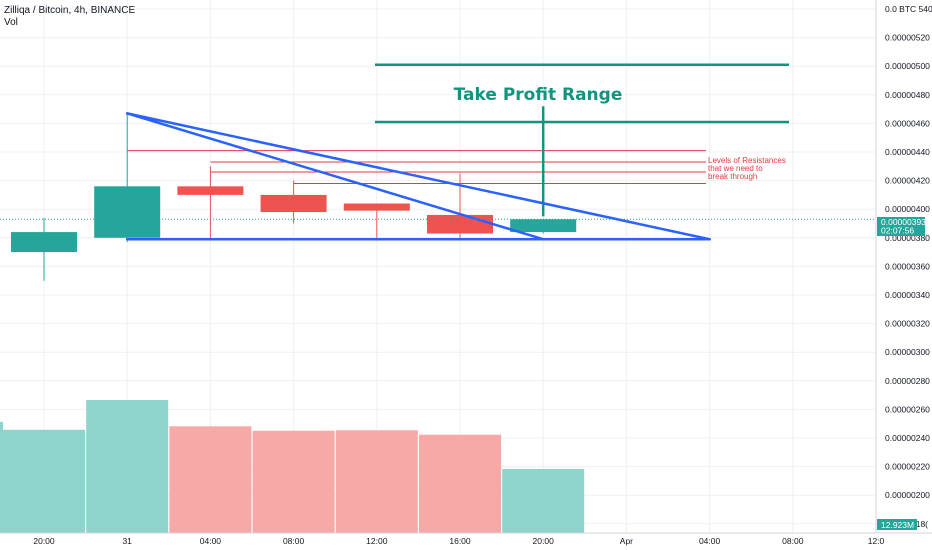 This screenshot has width=932, height=550. I want to click on volume-badge: 12.923M, so click(897, 524).